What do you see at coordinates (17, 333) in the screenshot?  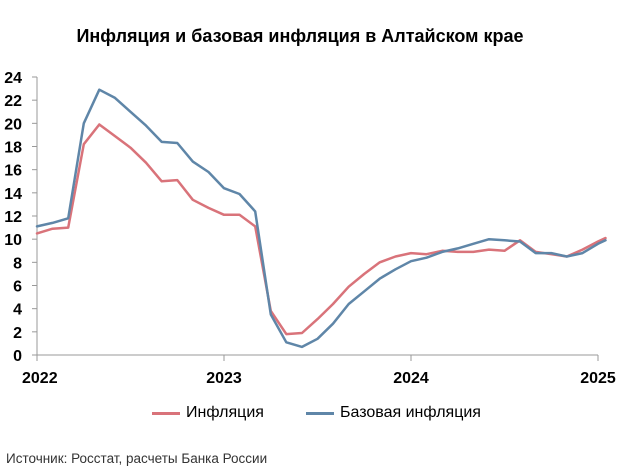 I see `y-tick-label: 2` at bounding box center [17, 333].